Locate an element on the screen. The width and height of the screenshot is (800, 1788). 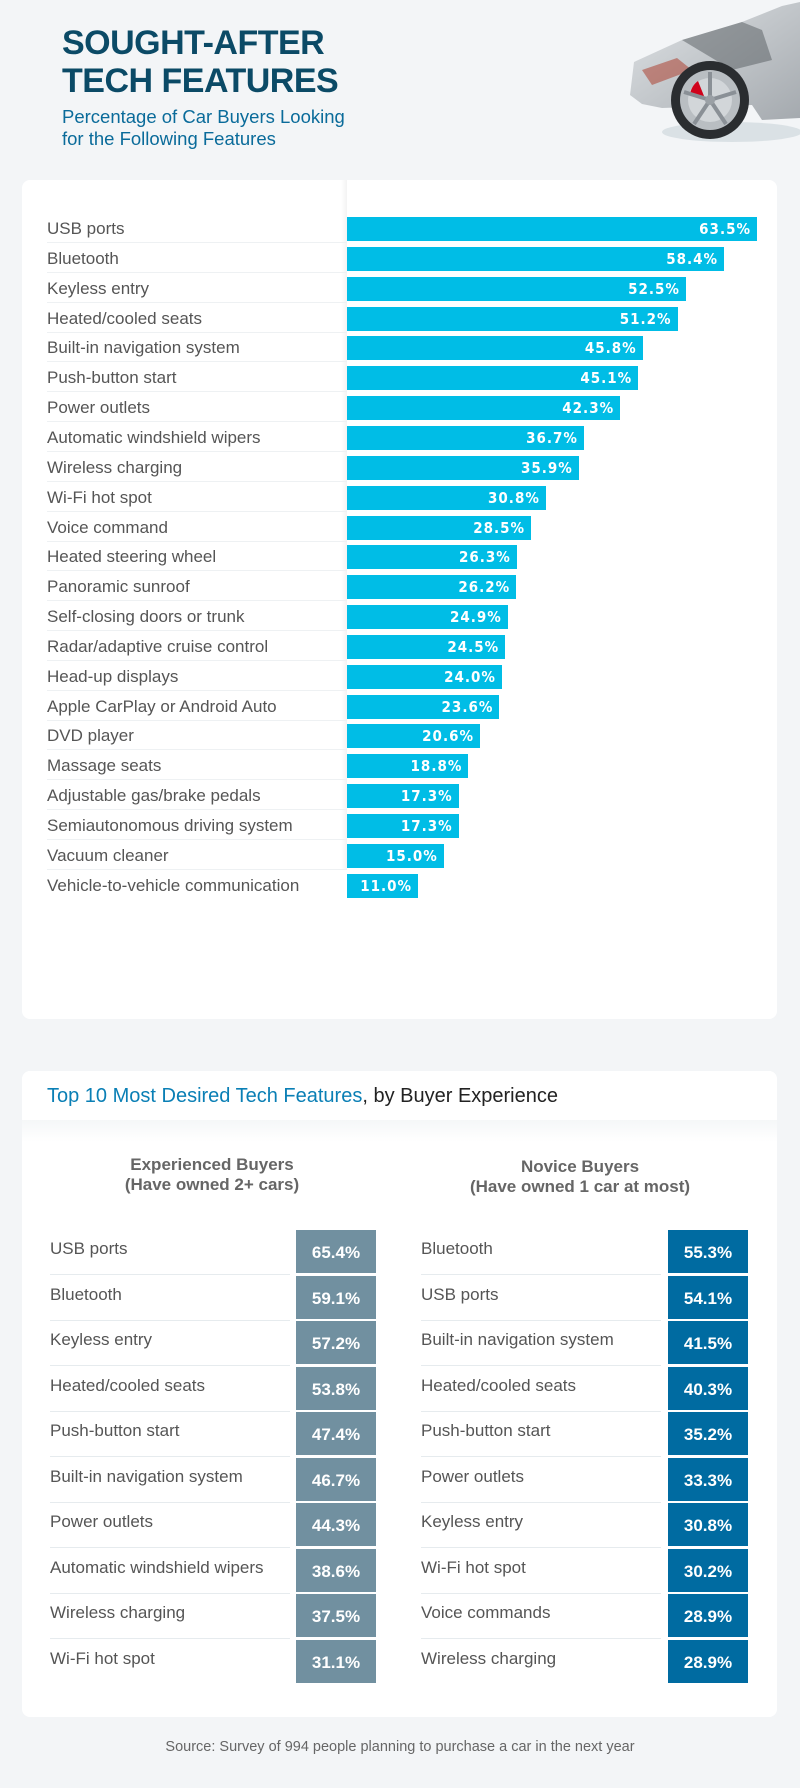
table-row: Power outlets 44.3% is located at coordinates (213, 1525).